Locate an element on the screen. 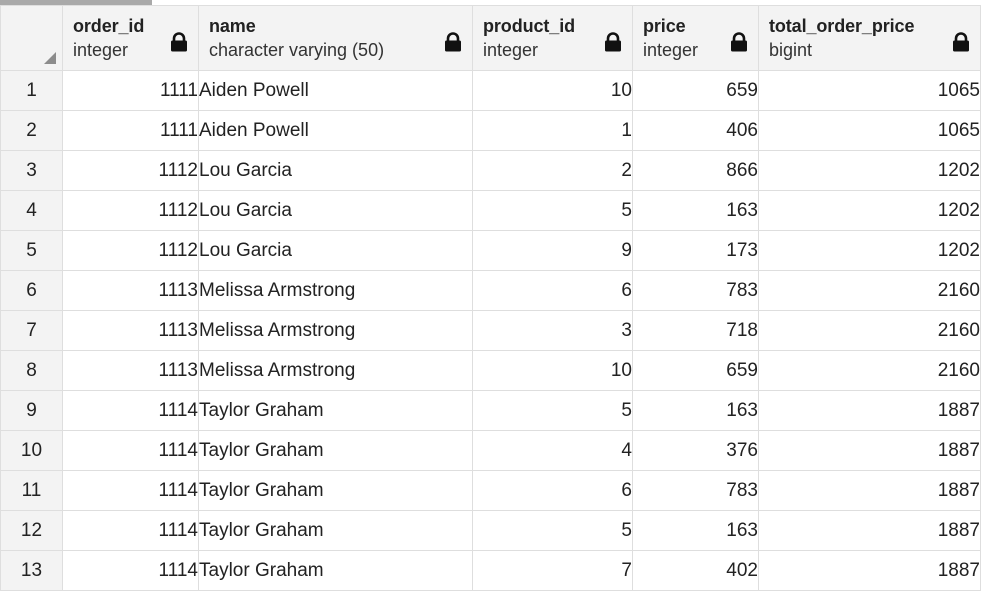 The height and width of the screenshot is (594, 982). table-row: 5 1112 Lou Garcia 9 173 1202 is located at coordinates (490, 250).